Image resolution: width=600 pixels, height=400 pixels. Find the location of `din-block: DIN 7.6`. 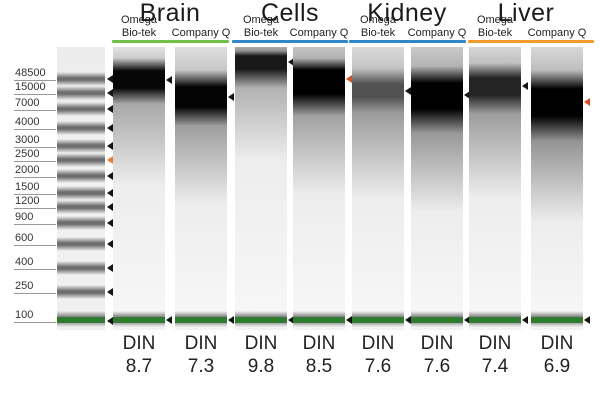

din-block: DIN 7.6 is located at coordinates (437, 355).